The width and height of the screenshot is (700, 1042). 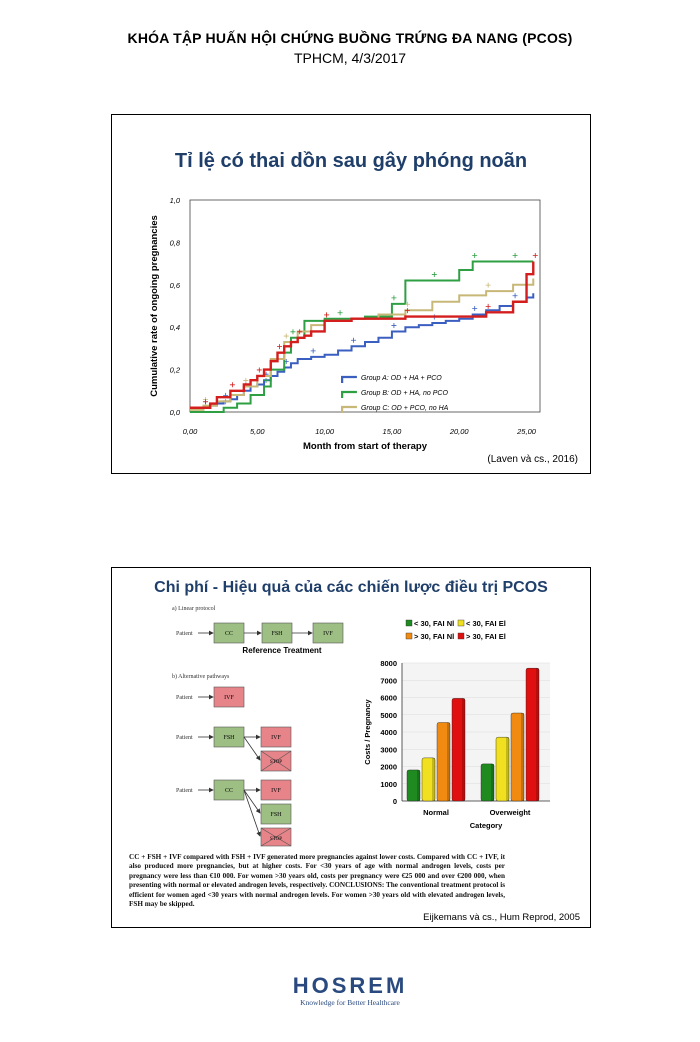 I want to click on legend-label: Group A: OD + HA + PCO, so click(x=401, y=378).